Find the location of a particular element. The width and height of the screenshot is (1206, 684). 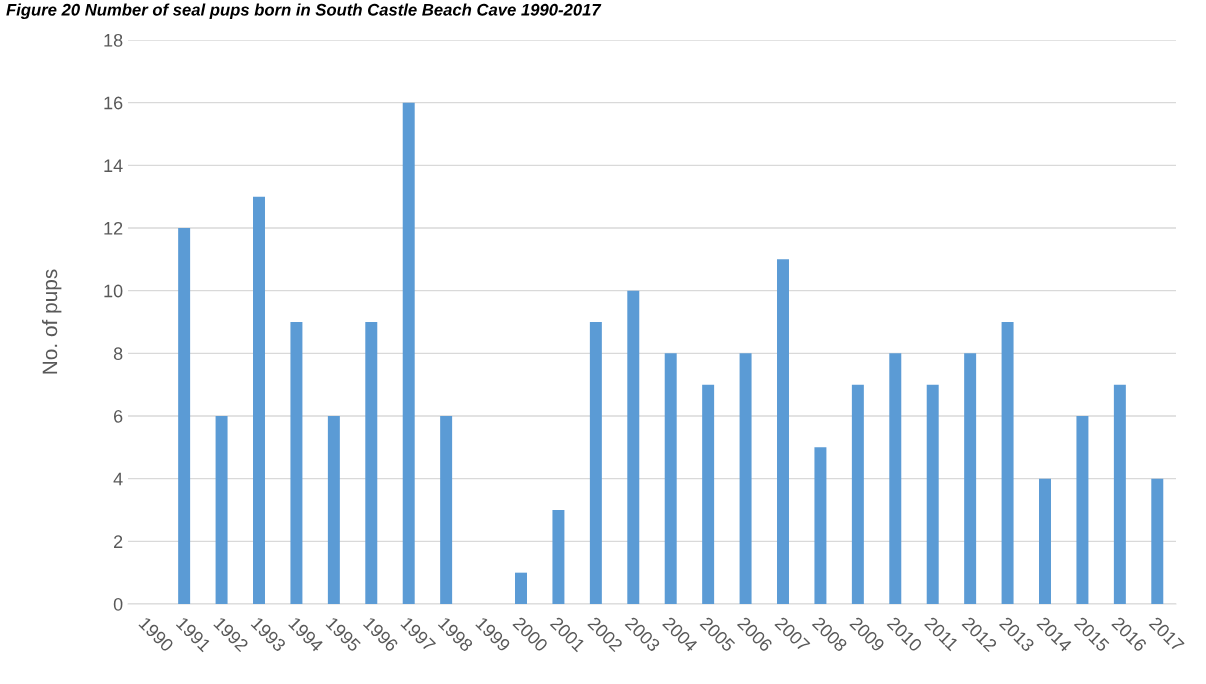

y-tick-label: 8 is located at coordinates (118, 354).